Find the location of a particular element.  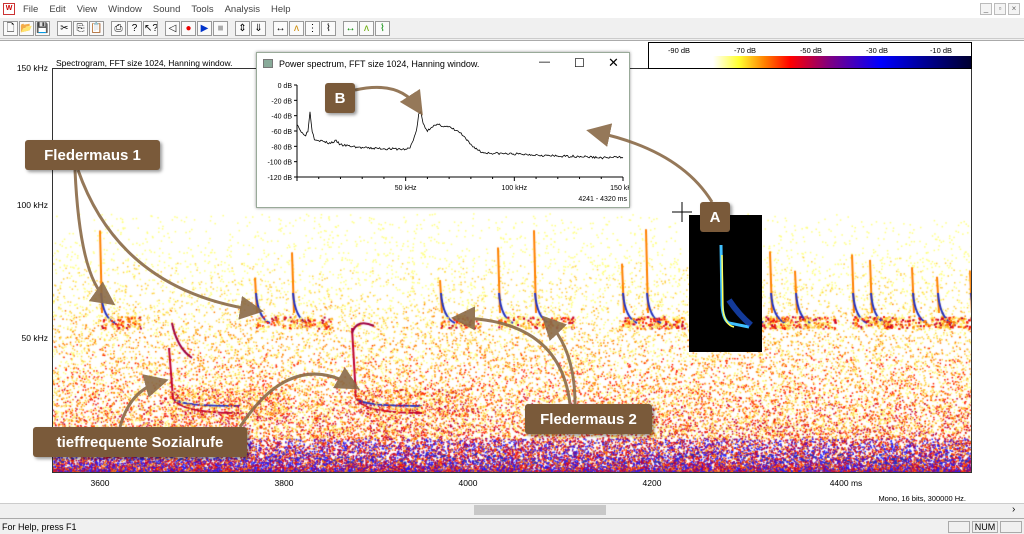

zoom-out-icon: ⇓ is located at coordinates (258, 28).